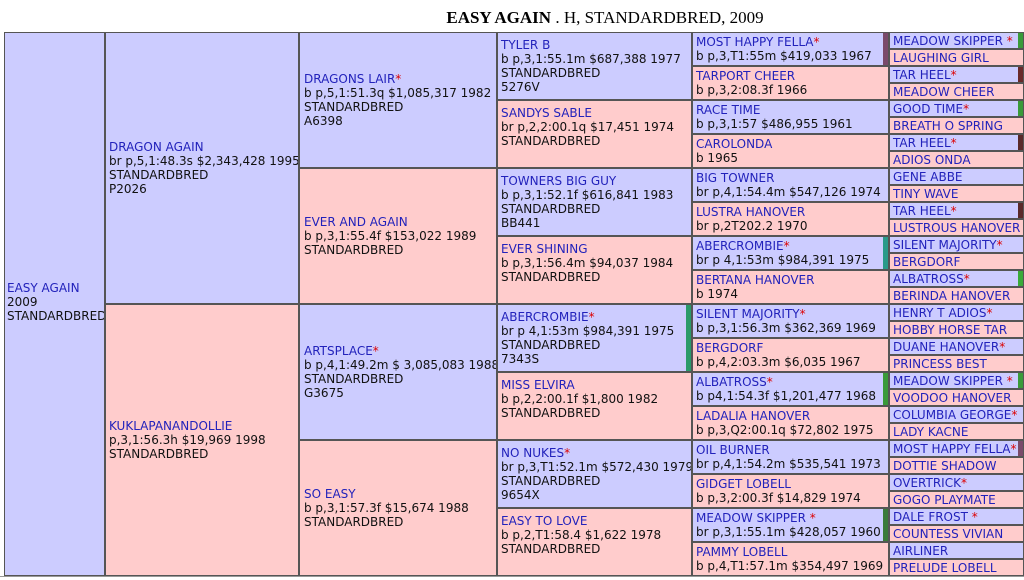  I want to click on horse-link: SANDYS SABLE, so click(587, 113).